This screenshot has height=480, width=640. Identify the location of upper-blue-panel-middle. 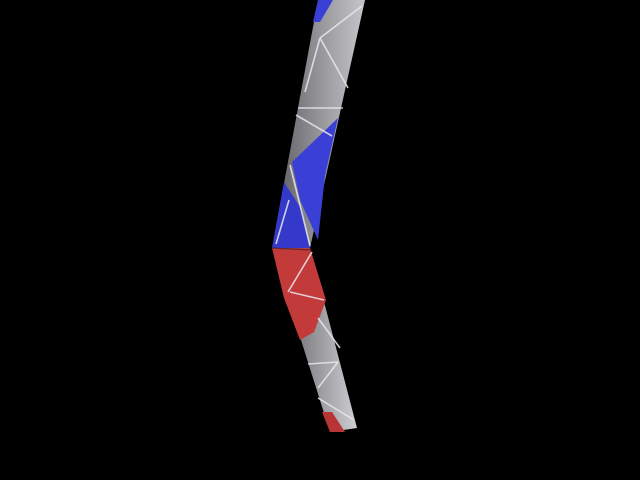
(315, 179).